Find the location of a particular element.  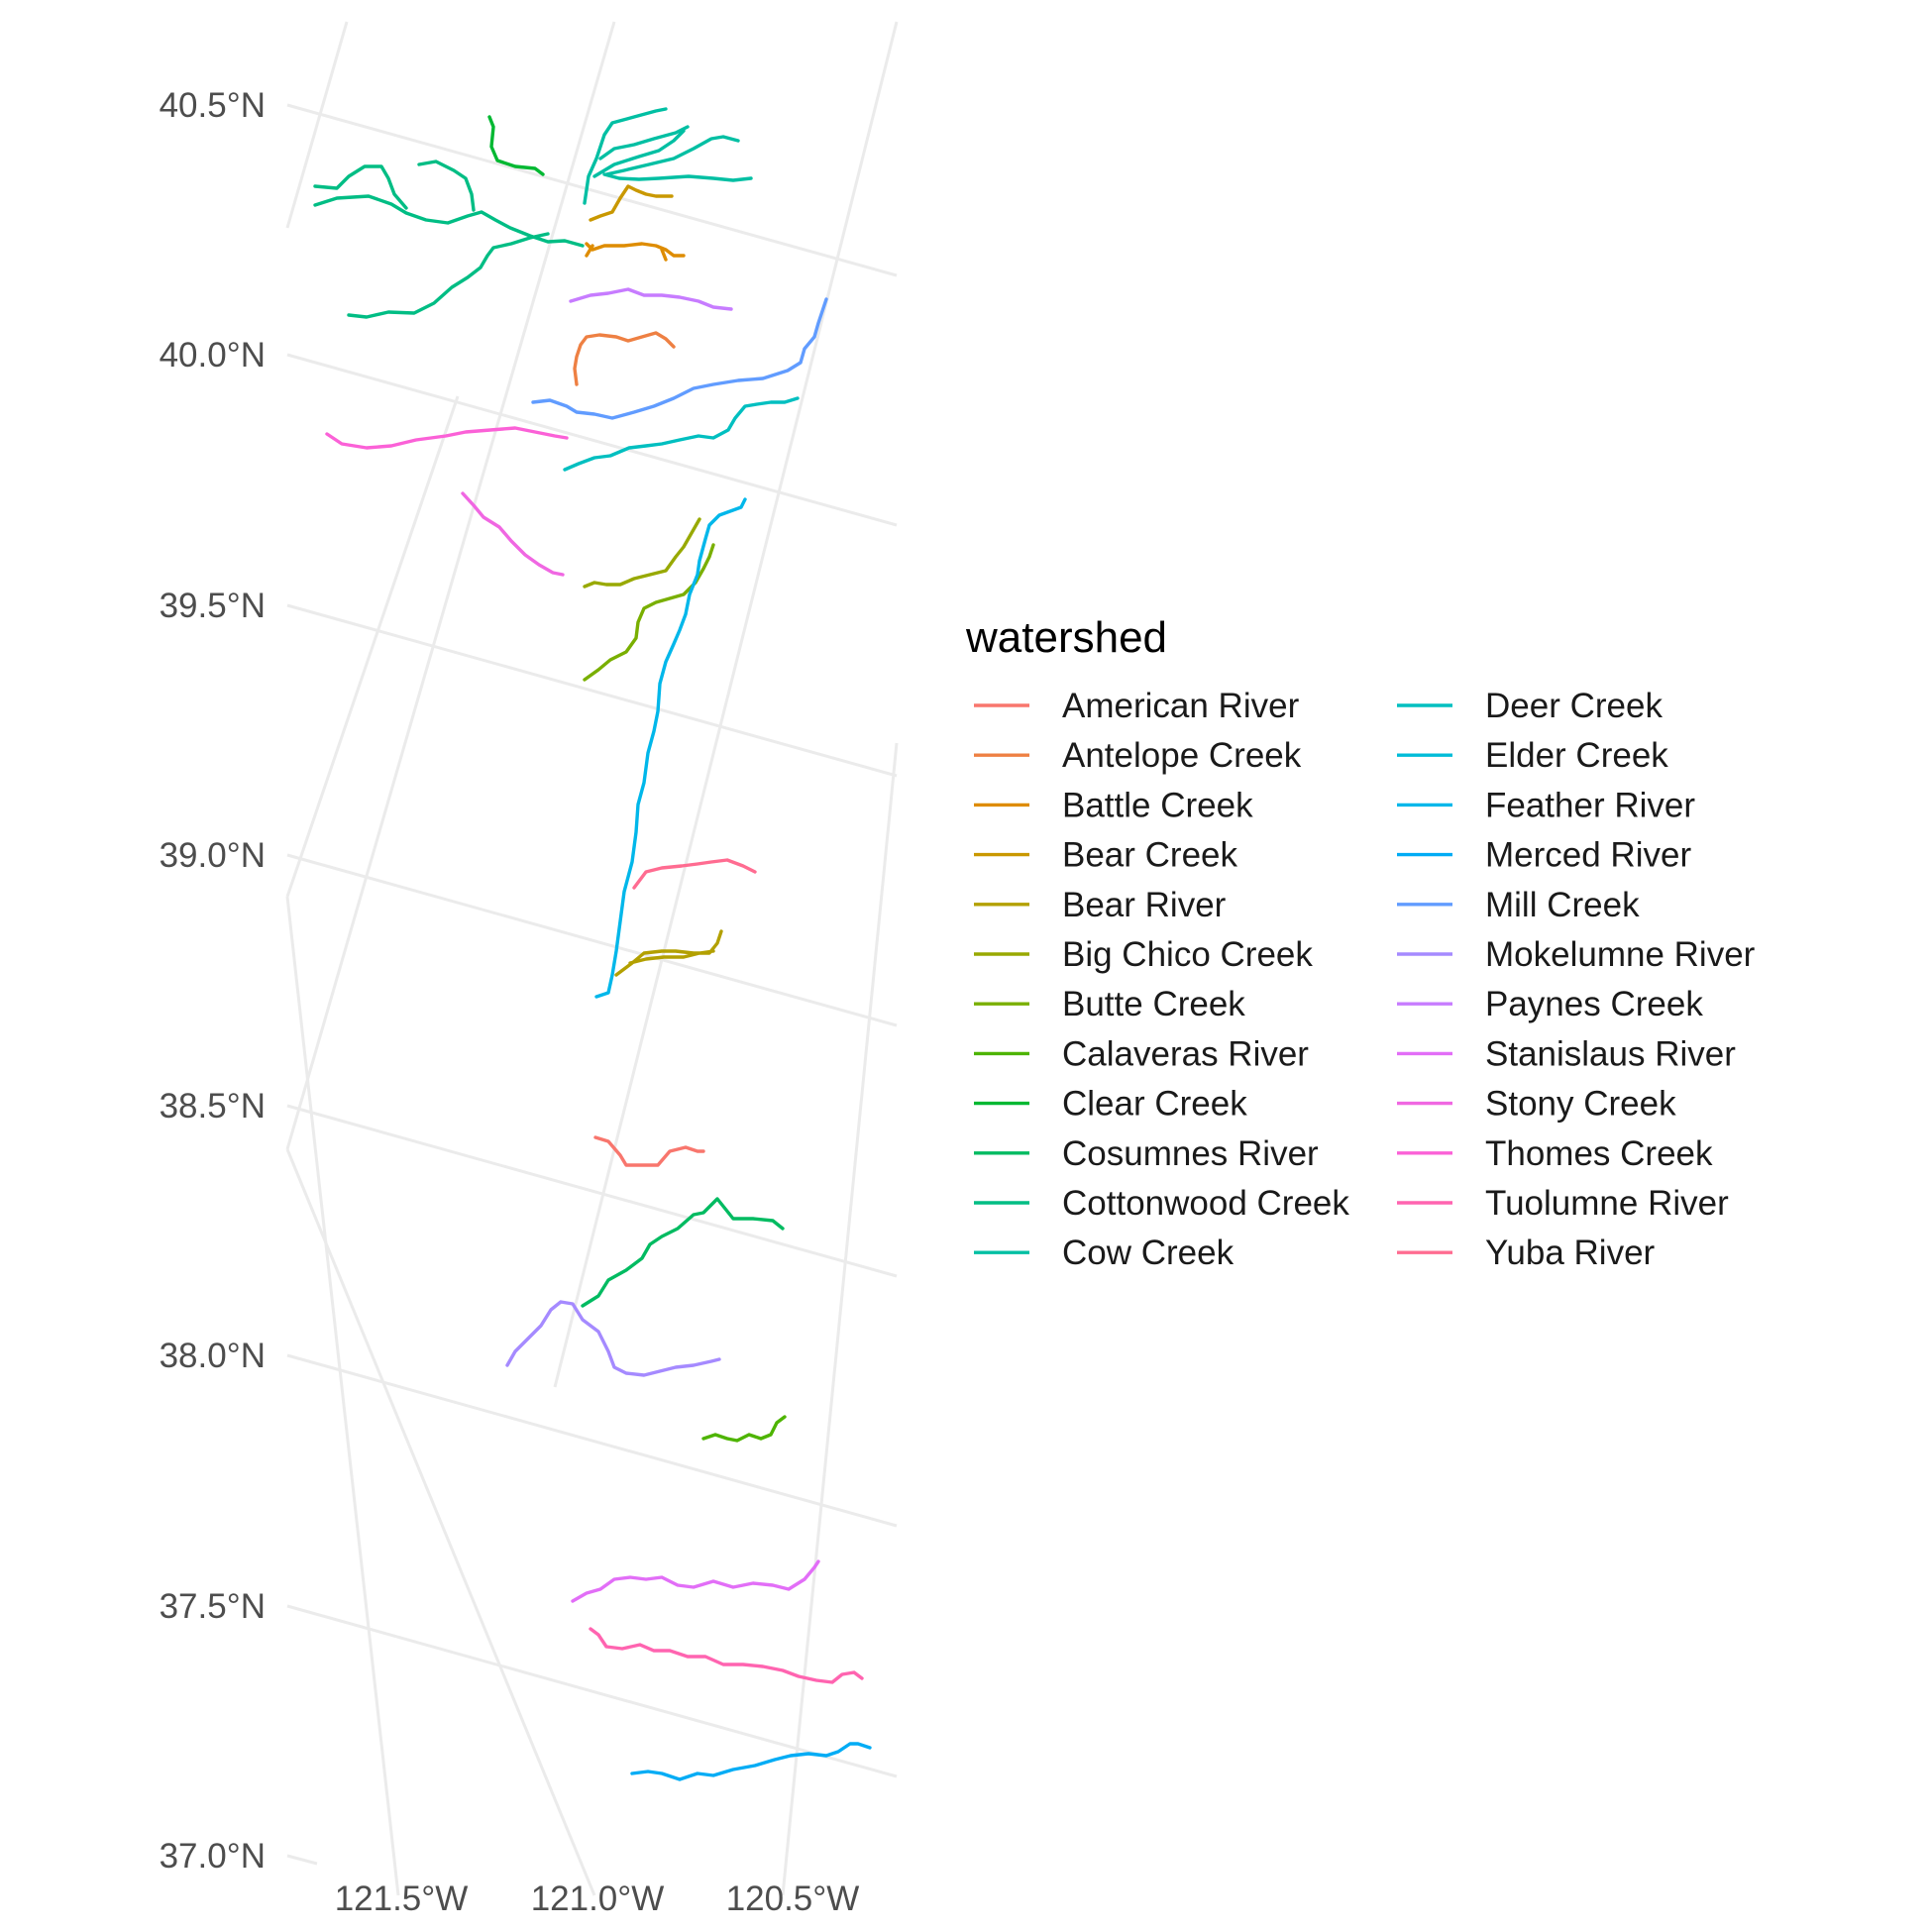

lon-gridline-121.0 is located at coordinates (450, 585).